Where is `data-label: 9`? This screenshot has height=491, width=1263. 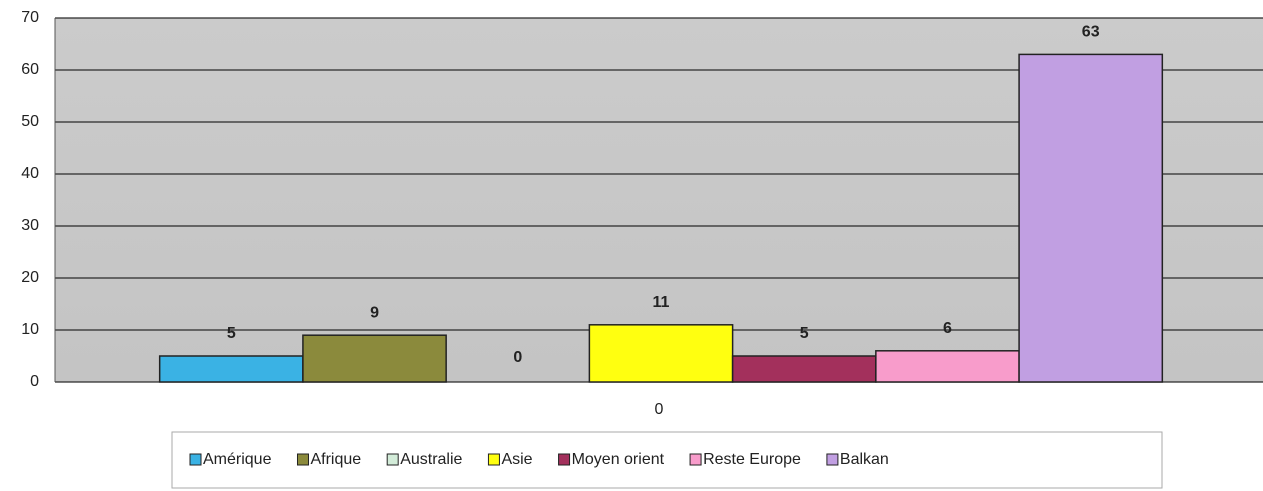
data-label: 9 is located at coordinates (374, 312).